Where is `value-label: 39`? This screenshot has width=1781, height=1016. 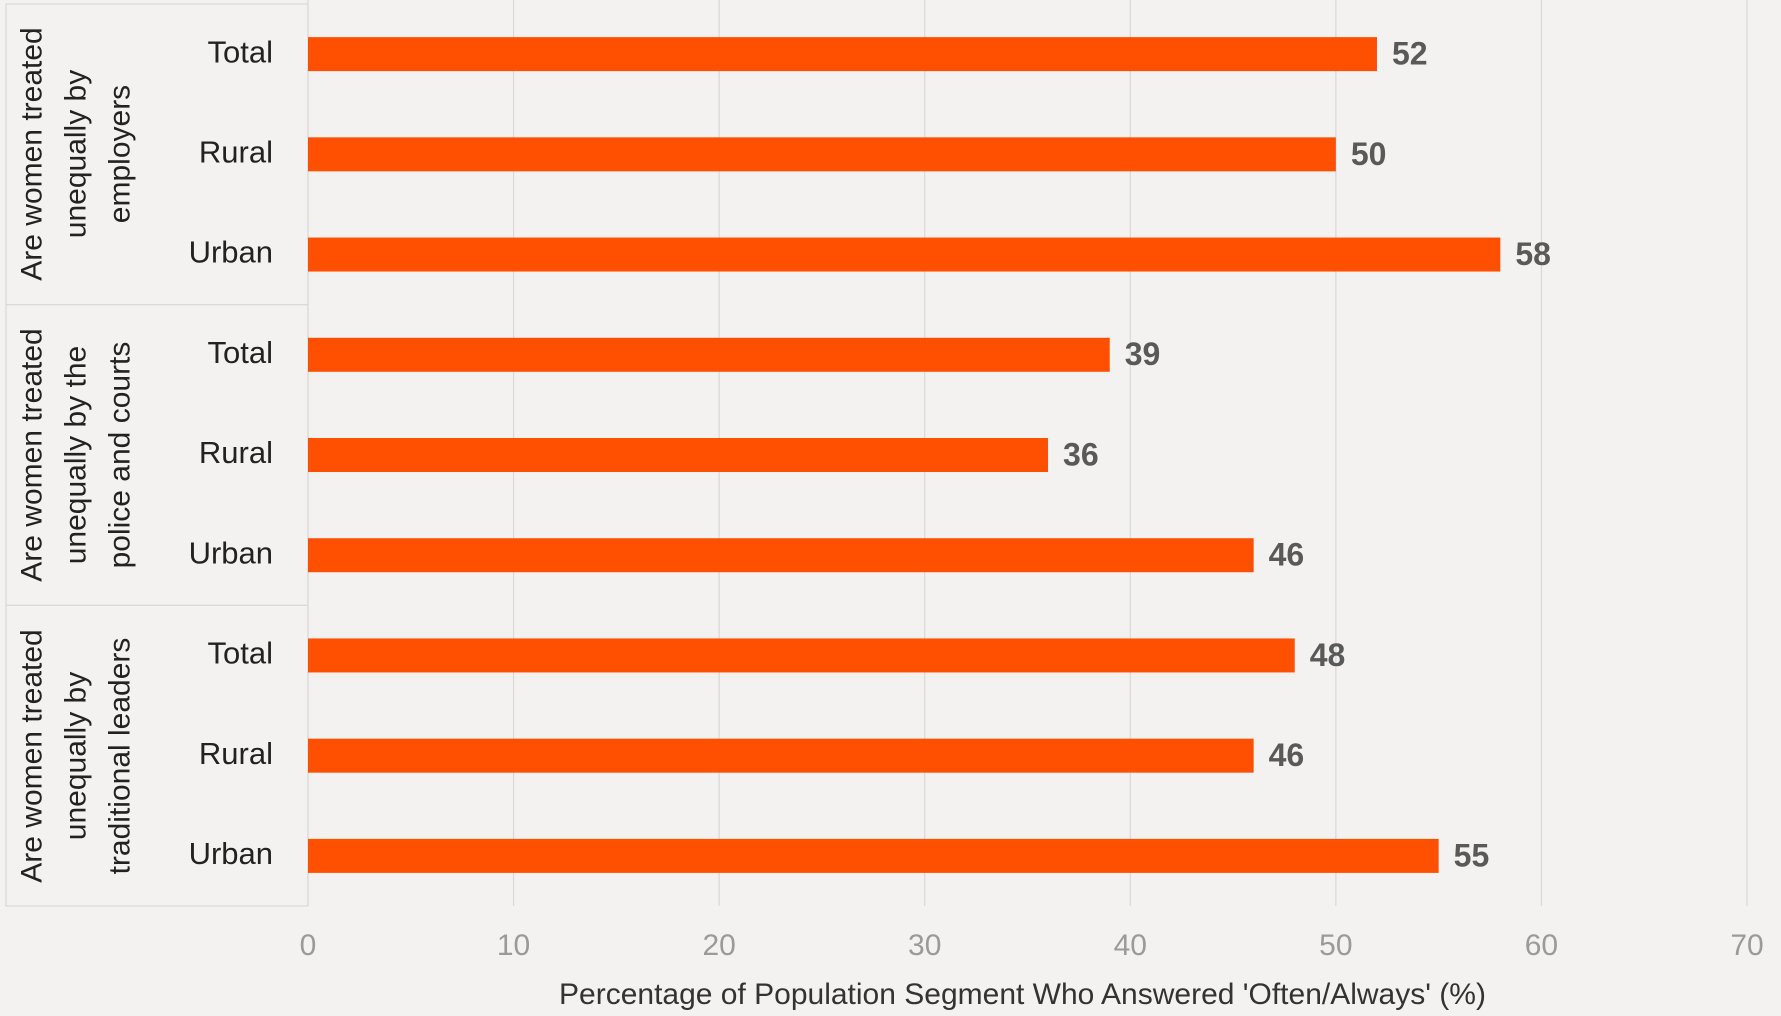 value-label: 39 is located at coordinates (1143, 354).